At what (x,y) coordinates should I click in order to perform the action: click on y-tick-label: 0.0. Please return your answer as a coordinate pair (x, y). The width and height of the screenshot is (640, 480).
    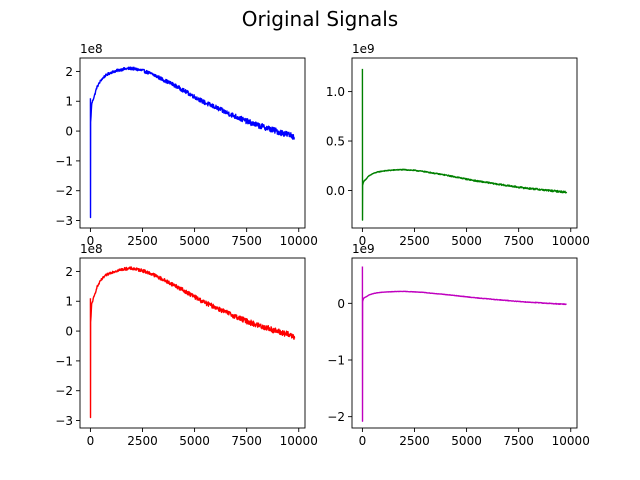
    Looking at the image, I should click on (335, 191).